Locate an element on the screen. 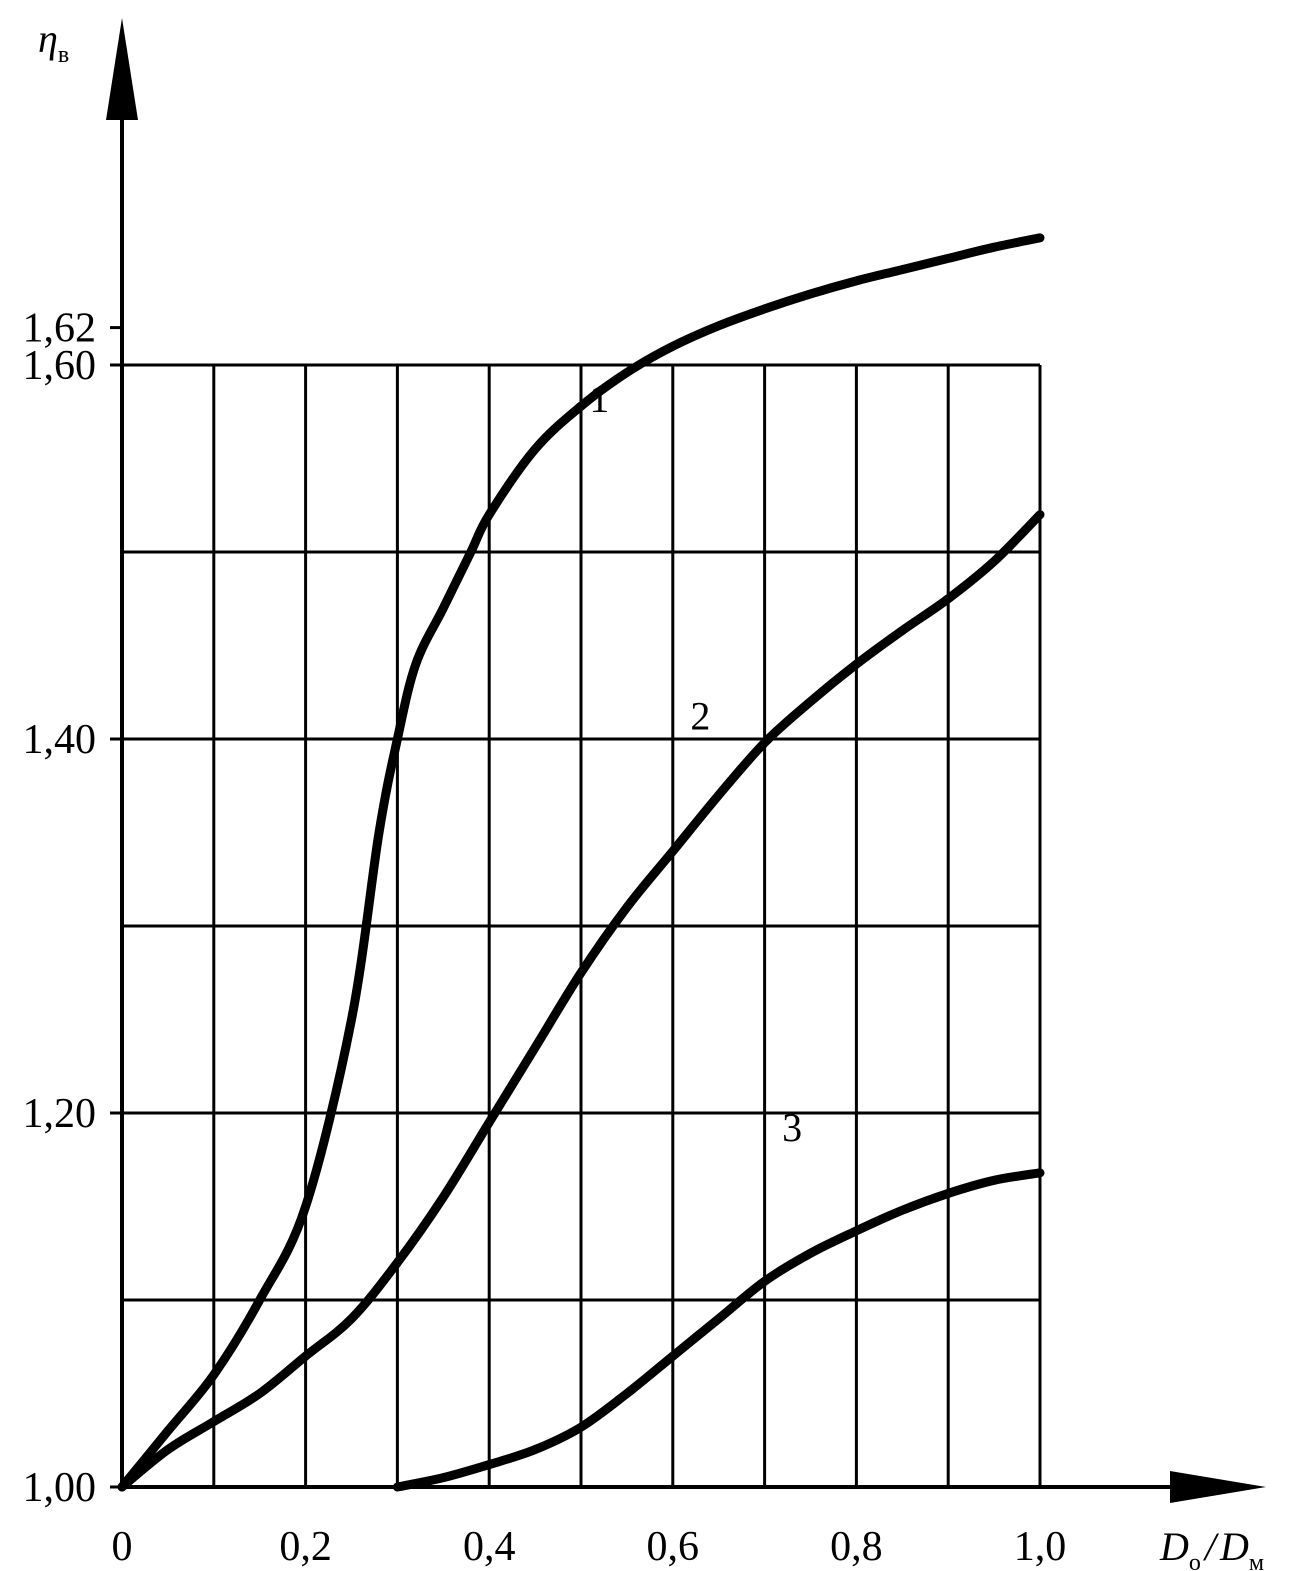 This screenshot has width=1296, height=1571. x-tick-label: 0,6 is located at coordinates (673, 1547).